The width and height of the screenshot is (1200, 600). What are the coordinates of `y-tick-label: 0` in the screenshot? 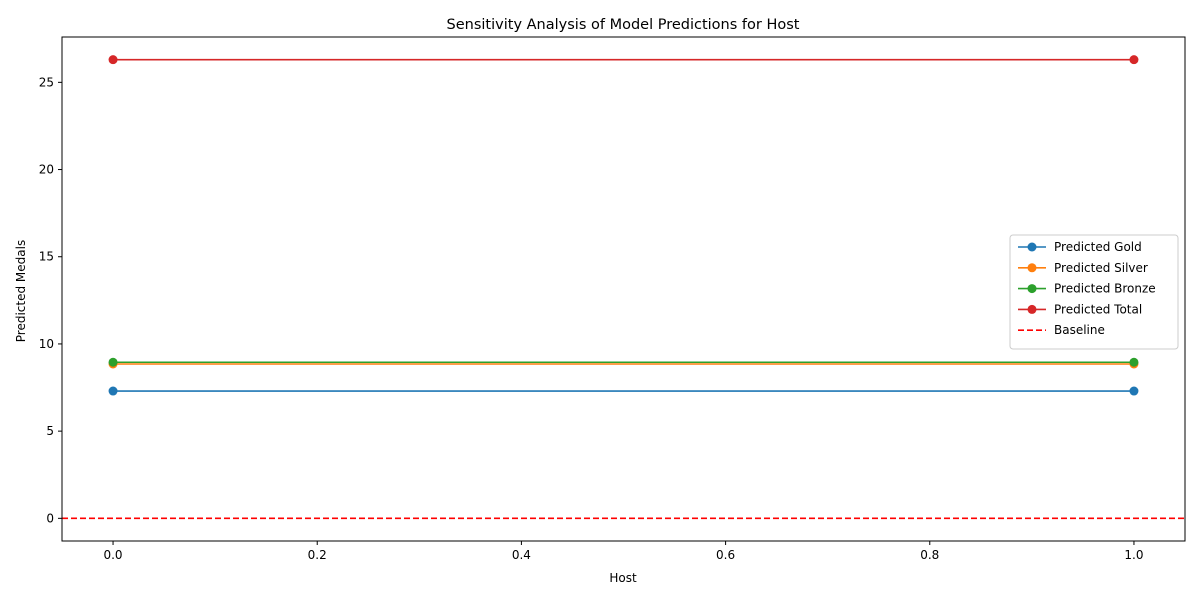 It's located at (50, 518).